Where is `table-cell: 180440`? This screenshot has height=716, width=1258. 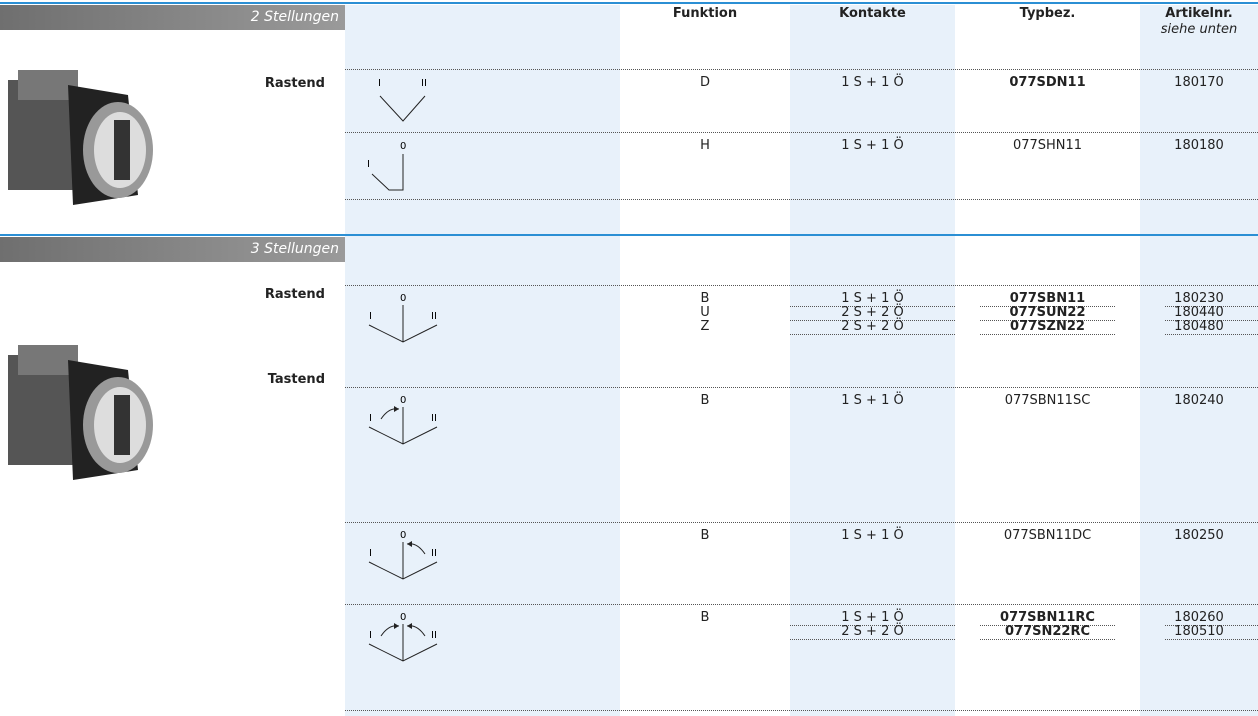
table-cell: 180440 is located at coordinates (1199, 312).